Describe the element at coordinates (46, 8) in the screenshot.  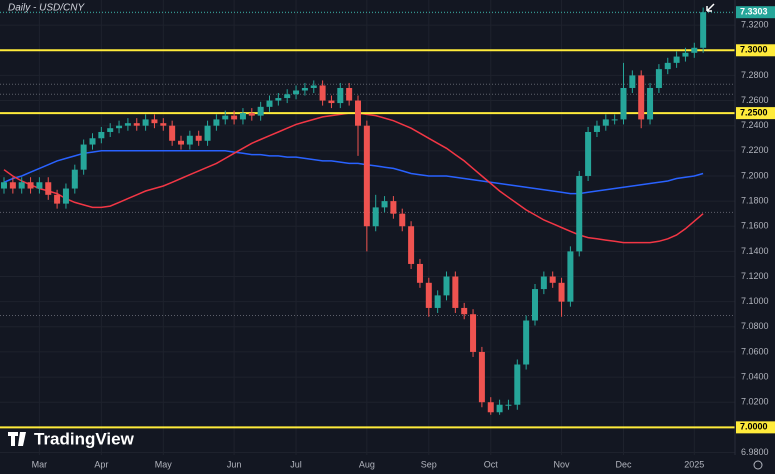
I see `chart-title: Daily - USD/CNY` at that location.